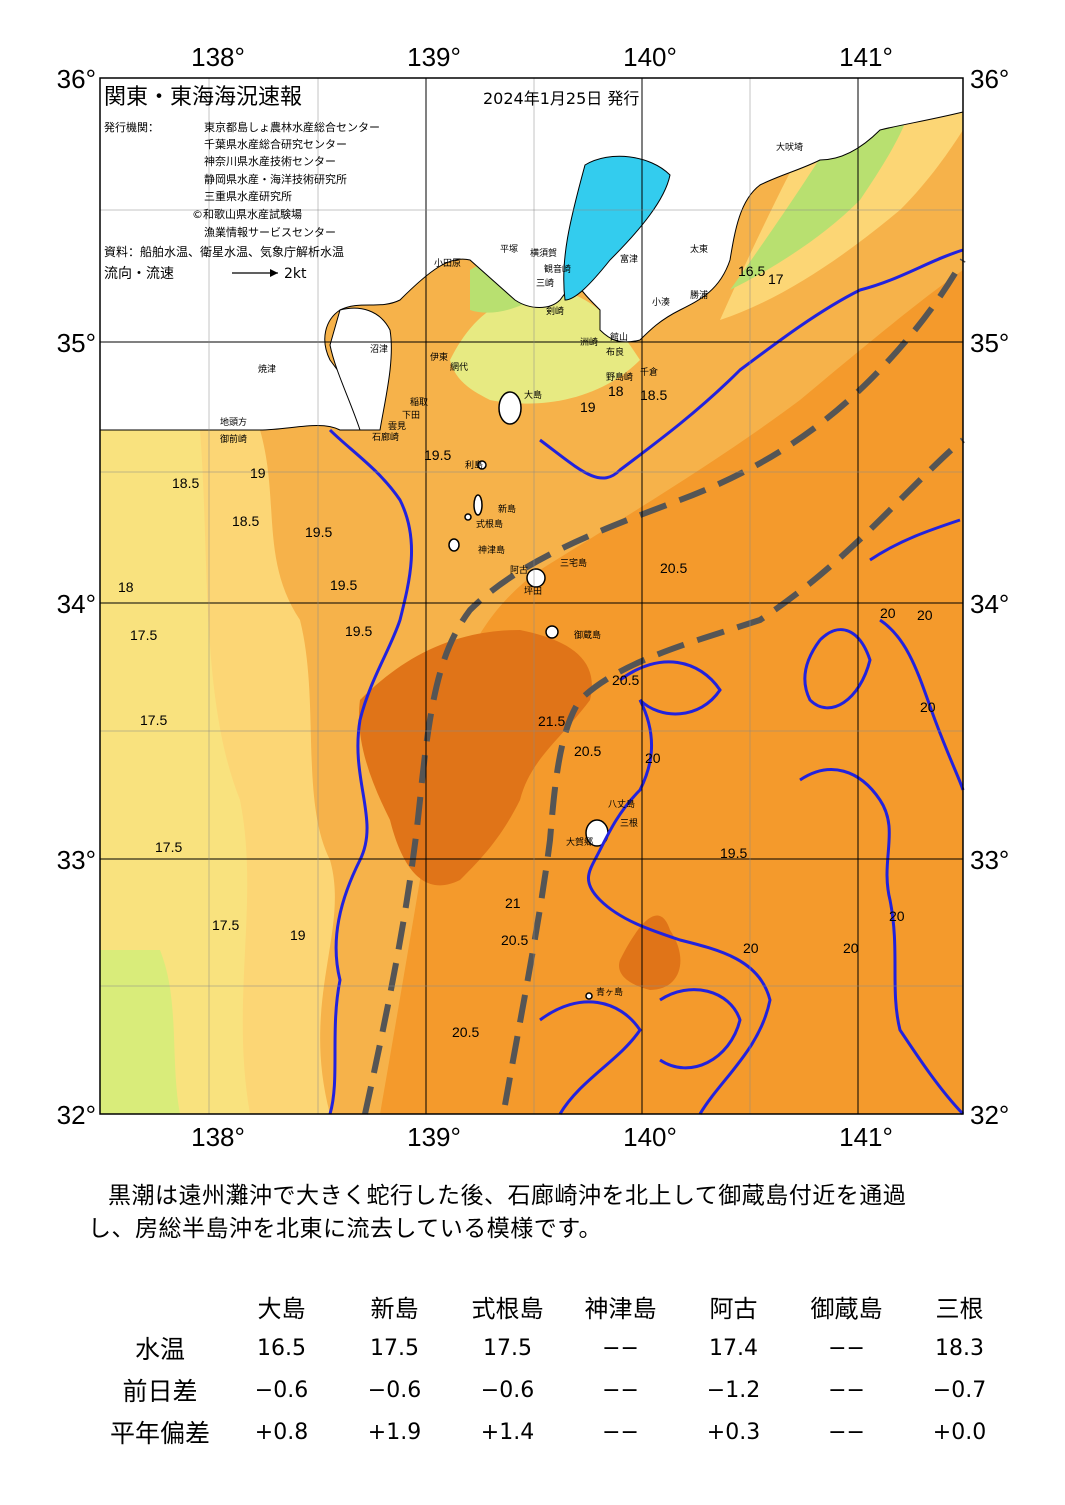 The width and height of the screenshot is (1065, 1505). What do you see at coordinates (509, 249) in the screenshot?
I see `place-name: 平塚` at bounding box center [509, 249].